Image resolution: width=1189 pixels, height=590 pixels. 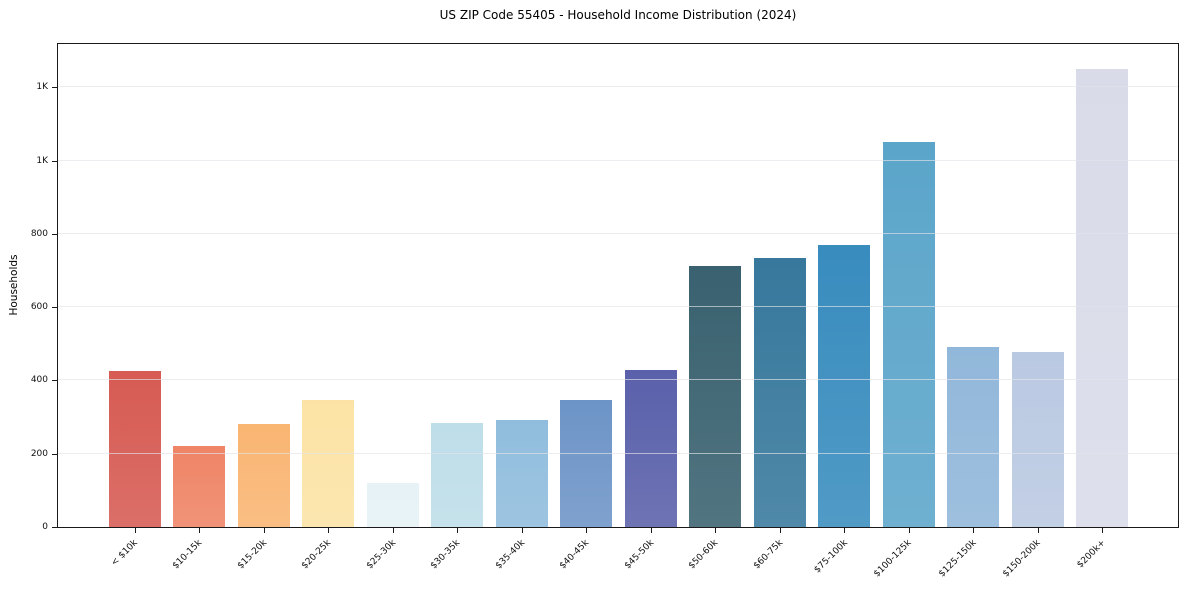 What do you see at coordinates (893, 559) in the screenshot?
I see `x-tick-label-text: $100-125k` at bounding box center [893, 559].